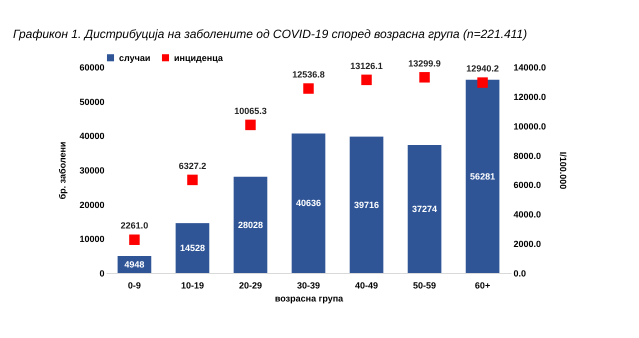  What do you see at coordinates (309, 299) in the screenshot?
I see `x-axis-title: возрасна група` at bounding box center [309, 299].